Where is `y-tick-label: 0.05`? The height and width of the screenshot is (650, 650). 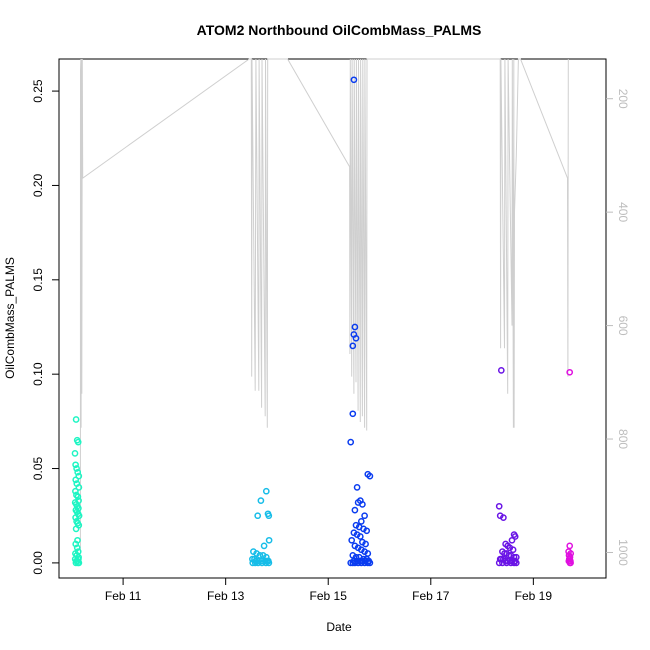
y-tick-label: 0.05 is located at coordinates (38, 469).